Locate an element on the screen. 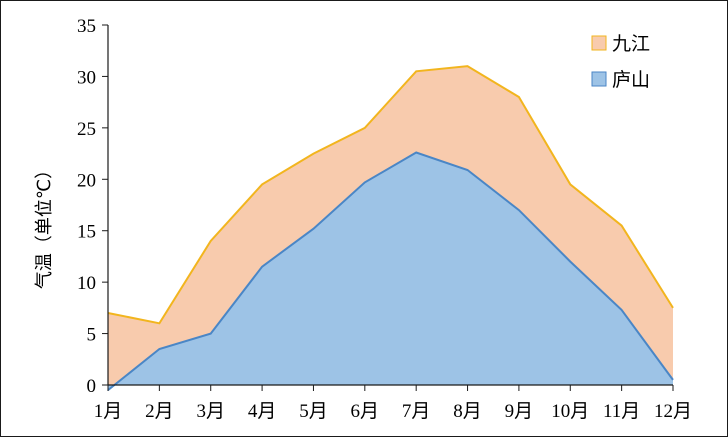 Image resolution: width=728 pixels, height=437 pixels. legend-label-0: 九江 is located at coordinates (631, 44).